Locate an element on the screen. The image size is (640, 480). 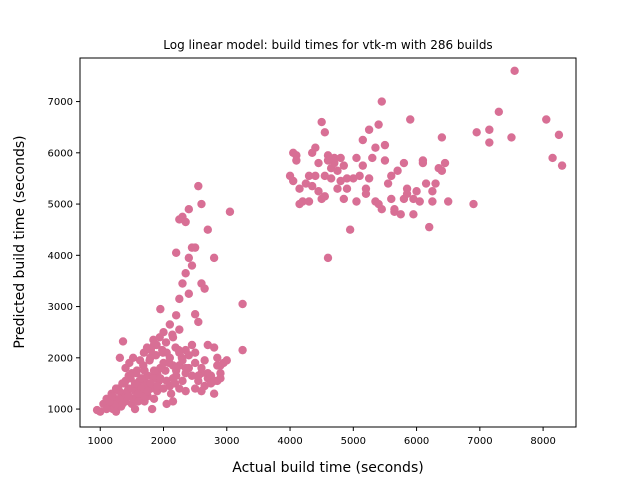
y-axis-ticks: 1000 2000 3000 4000 5000 6000 7000 is located at coordinates (64, 256).